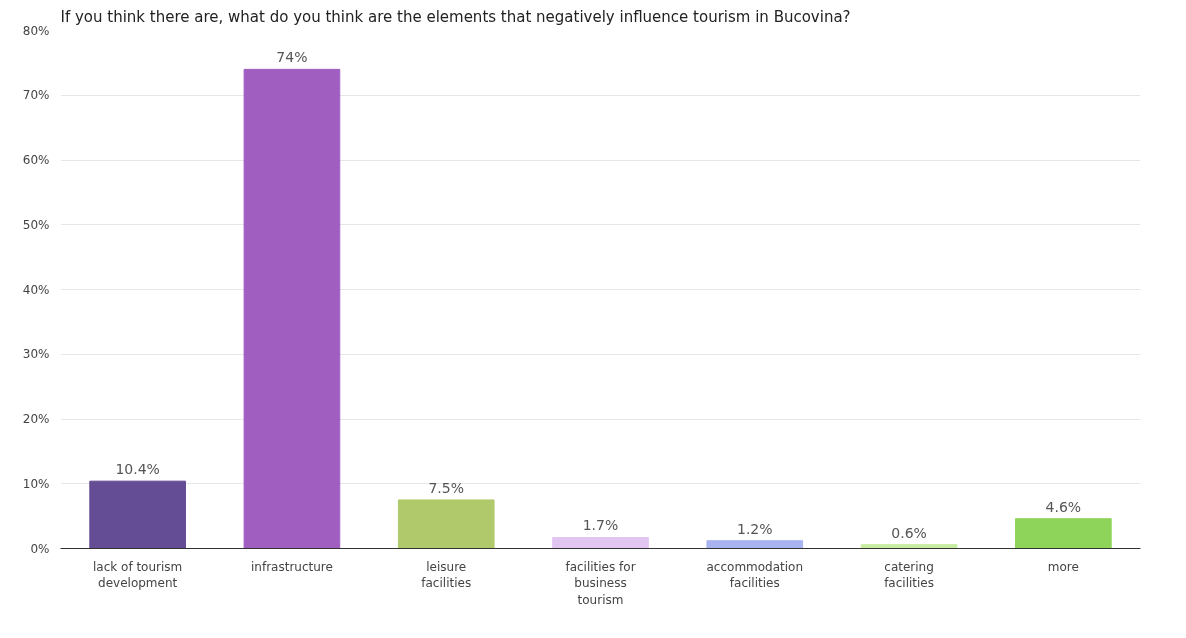 The image size is (1186, 638). I want to click on y-tick-label: 10%, so click(36, 483).